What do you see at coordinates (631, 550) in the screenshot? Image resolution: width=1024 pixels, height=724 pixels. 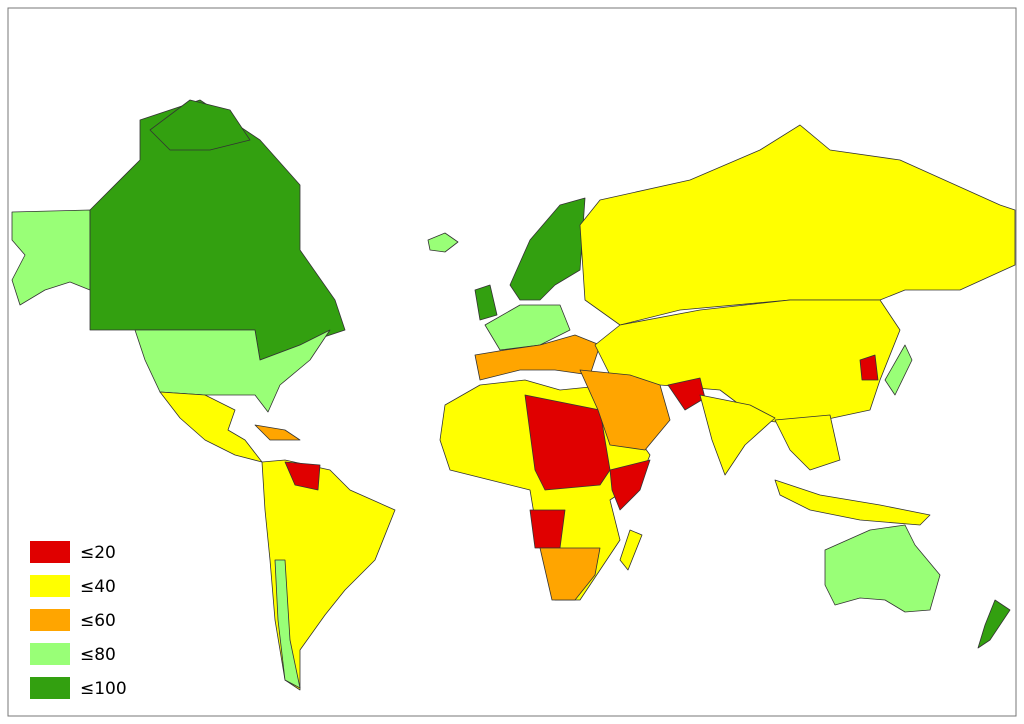 I see `madagascar` at bounding box center [631, 550].